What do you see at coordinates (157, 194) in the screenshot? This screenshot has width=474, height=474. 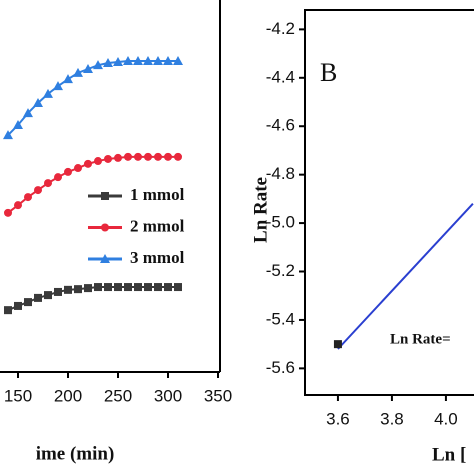 I see `legend-label: 1 mmol` at bounding box center [157, 194].